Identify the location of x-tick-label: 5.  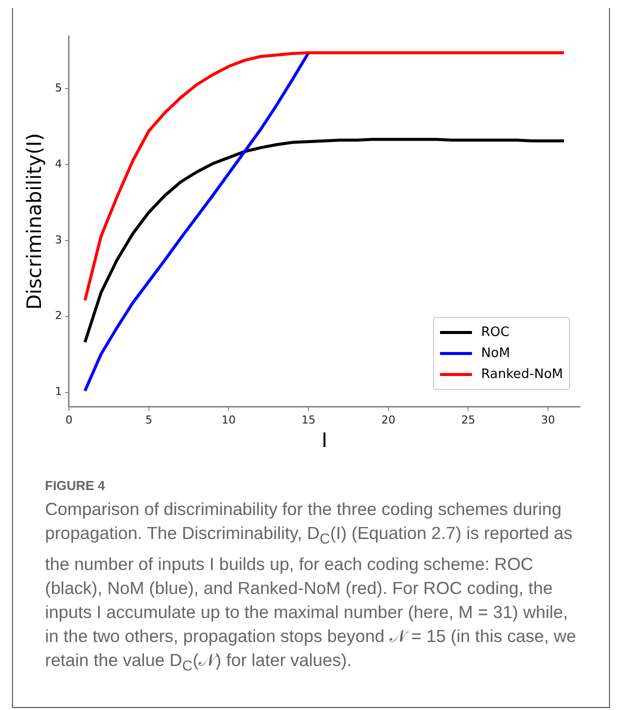
(148, 419).